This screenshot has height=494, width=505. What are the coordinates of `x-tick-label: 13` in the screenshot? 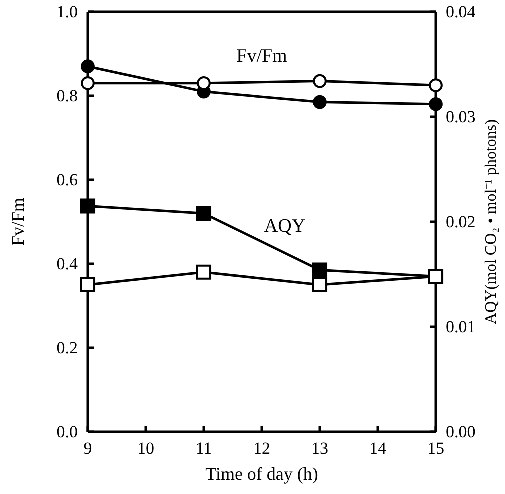 It's located at (320, 448).